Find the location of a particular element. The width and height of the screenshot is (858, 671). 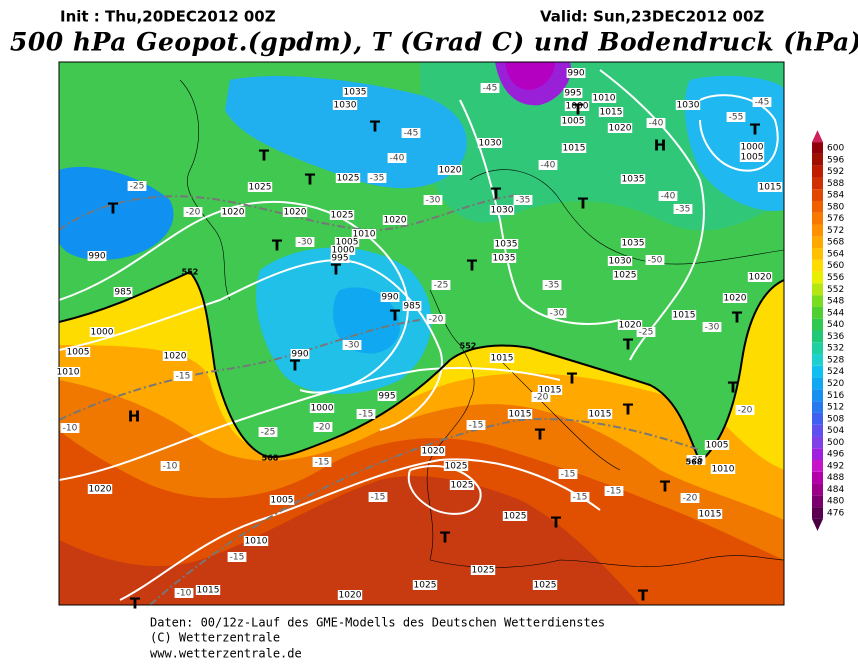

low-north is located at coordinates (346, 132).